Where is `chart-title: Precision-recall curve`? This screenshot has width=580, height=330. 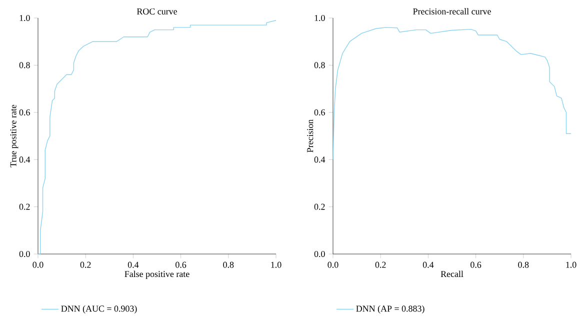 chart-title: Precision-recall curve is located at coordinates (452, 11).